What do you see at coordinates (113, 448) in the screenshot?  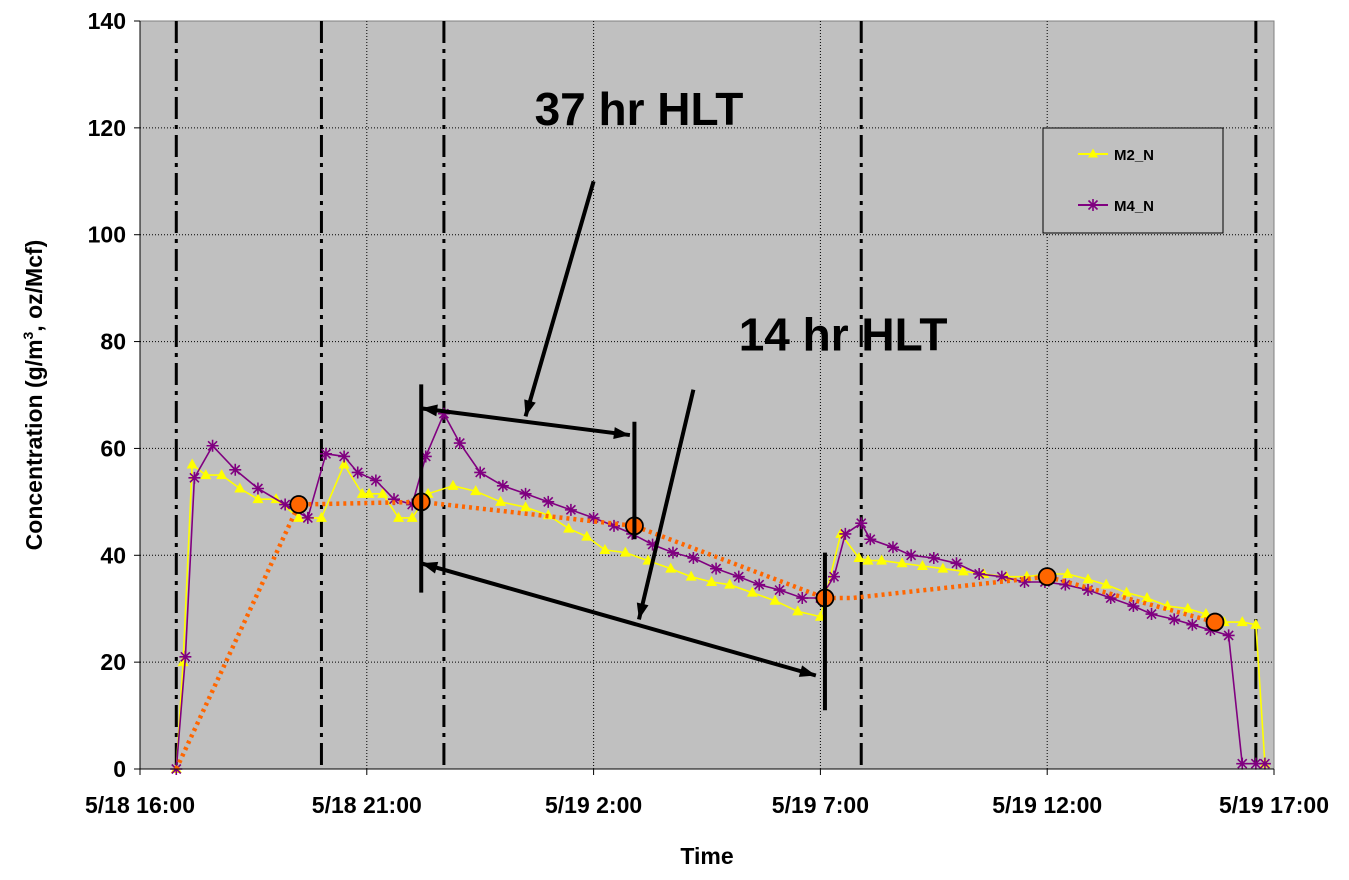 I see `y-tick-label: 60` at bounding box center [113, 448].